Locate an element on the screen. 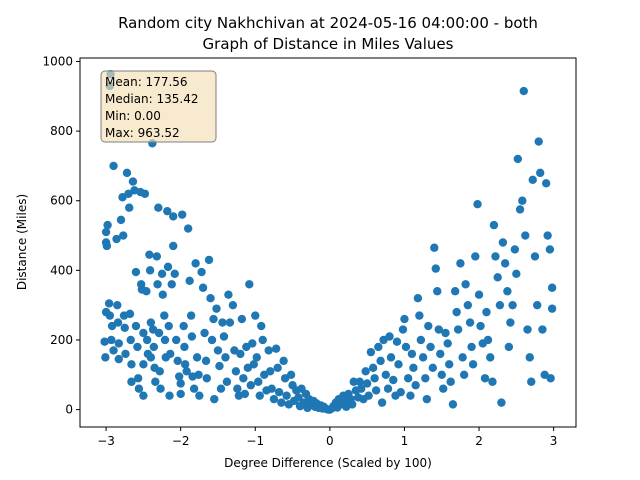 This screenshot has width=640, height=480. x-tick-label: −1 is located at coordinates (255, 441).